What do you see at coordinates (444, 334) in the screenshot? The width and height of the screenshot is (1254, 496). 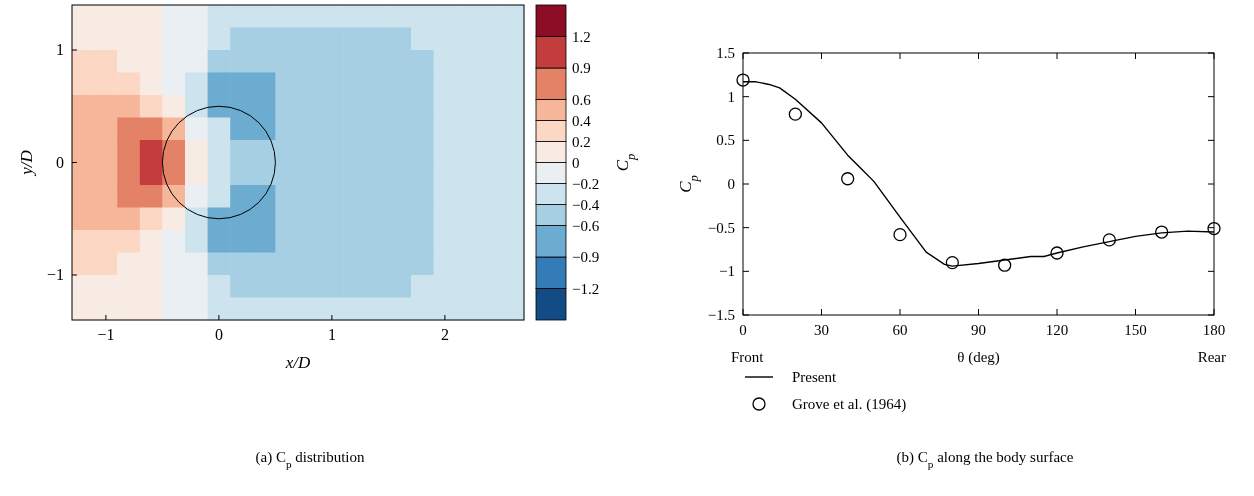 I see `x-tick-label: 2` at bounding box center [444, 334].